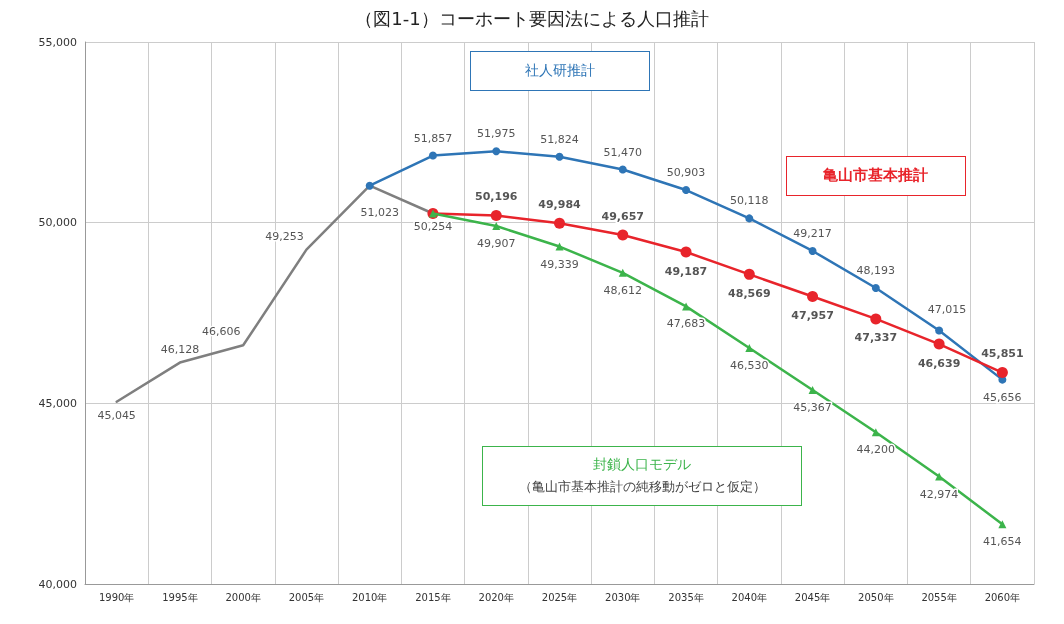 This screenshot has height=624, width=1064. Describe the element at coordinates (221, 332) in the screenshot. I see `data-label: 46,606` at that location.